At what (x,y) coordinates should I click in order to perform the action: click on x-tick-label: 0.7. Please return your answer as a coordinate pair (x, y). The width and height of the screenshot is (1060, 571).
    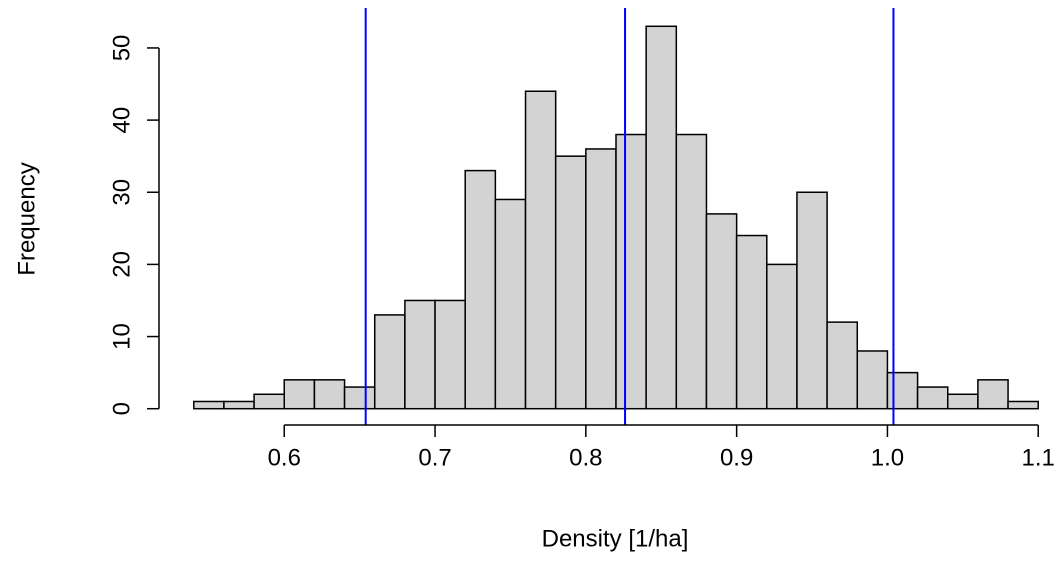
    Looking at the image, I should click on (434, 457).